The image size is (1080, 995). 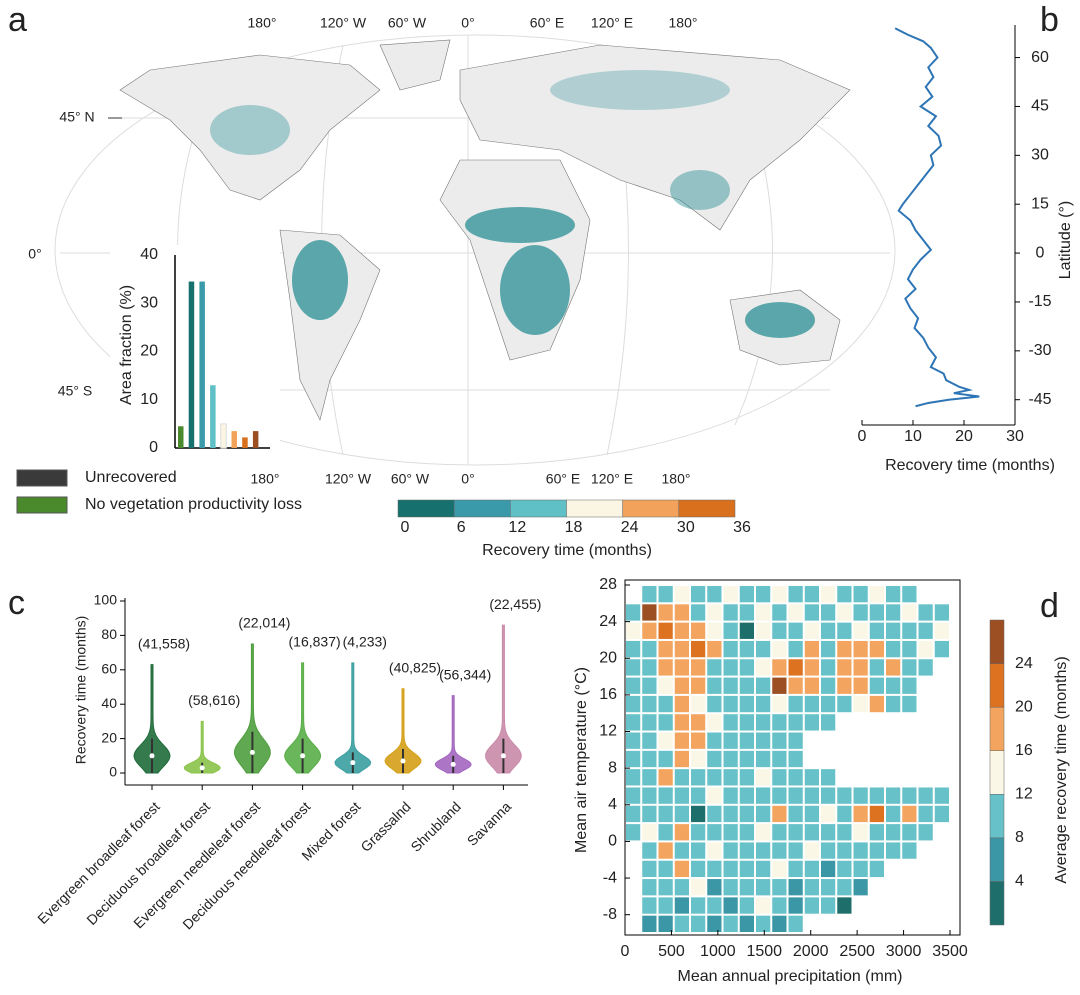 I want to click on x-tick-label: 3000, so click(x=904, y=951).